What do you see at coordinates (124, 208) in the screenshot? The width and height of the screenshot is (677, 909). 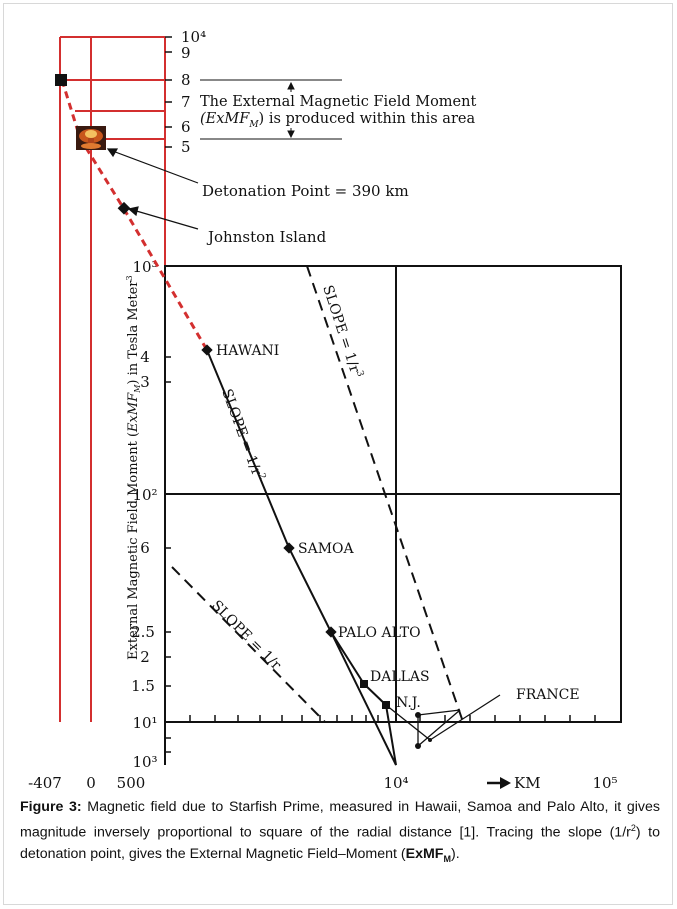 I see `marker-johnston` at bounding box center [124, 208].